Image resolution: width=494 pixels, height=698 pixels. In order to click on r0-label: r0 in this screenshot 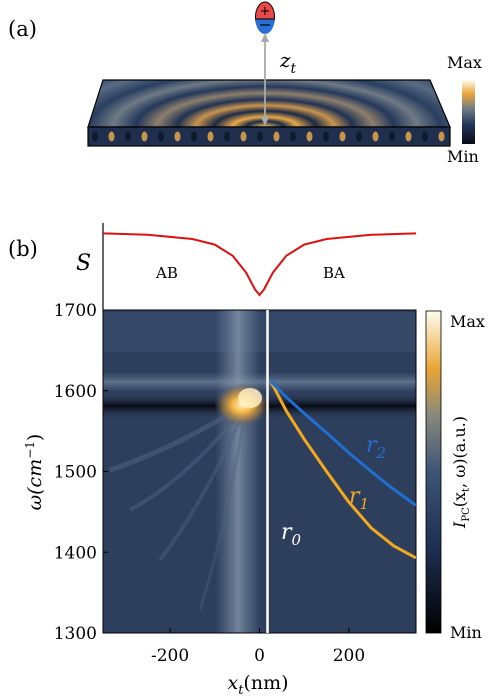, I will do `click(291, 534)`.